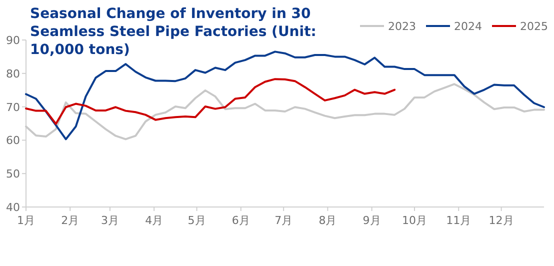 This screenshot has width=554, height=266. What do you see at coordinates (459, 220) in the screenshot?
I see `x-tick-label: 11月` at bounding box center [459, 220].